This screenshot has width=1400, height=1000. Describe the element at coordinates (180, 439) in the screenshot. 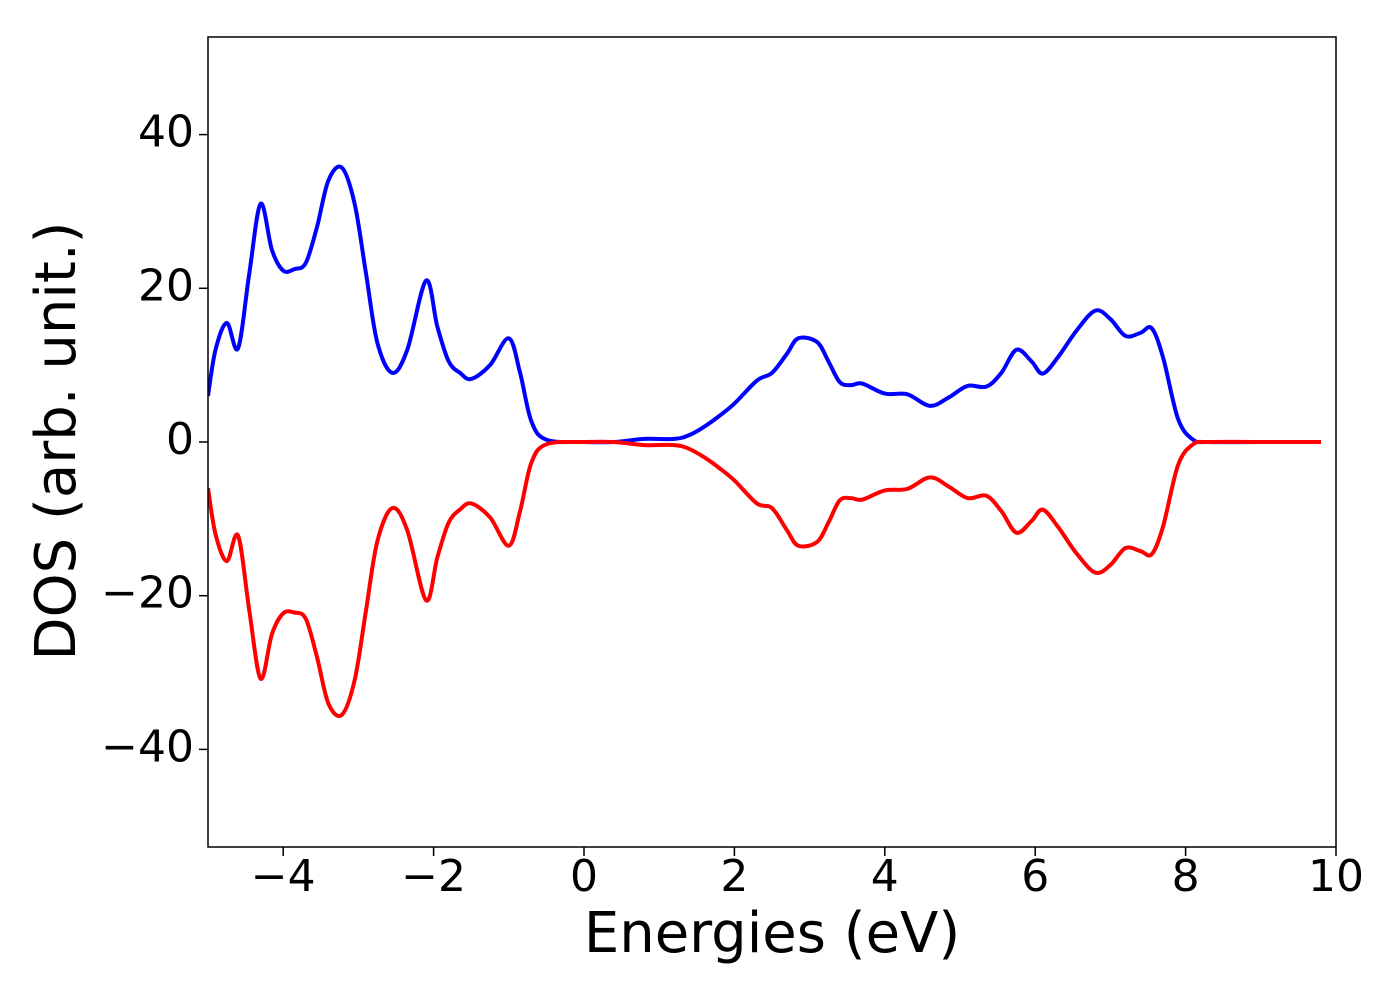

I see `y-tick-label: 0` at that location.